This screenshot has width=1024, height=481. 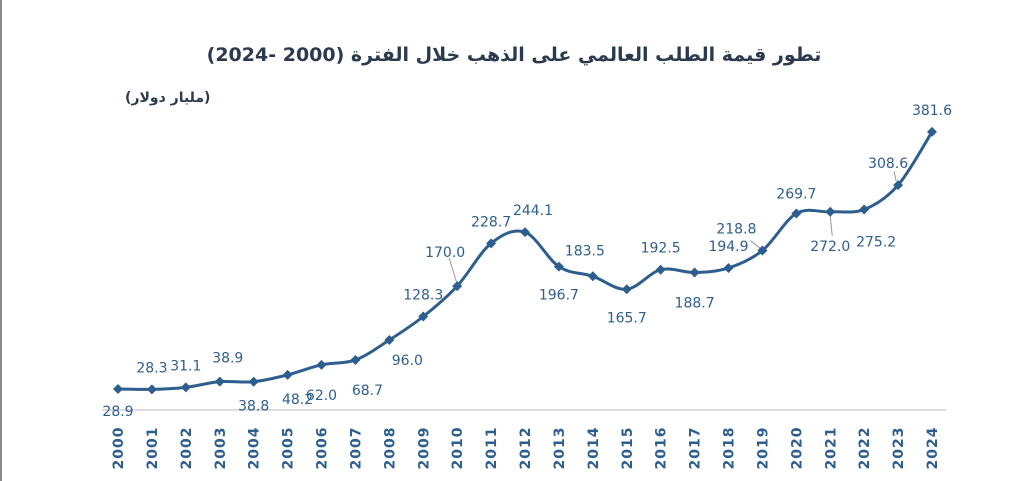 What do you see at coordinates (865, 448) in the screenshot?
I see `x-tick-label: 2022` at bounding box center [865, 448].